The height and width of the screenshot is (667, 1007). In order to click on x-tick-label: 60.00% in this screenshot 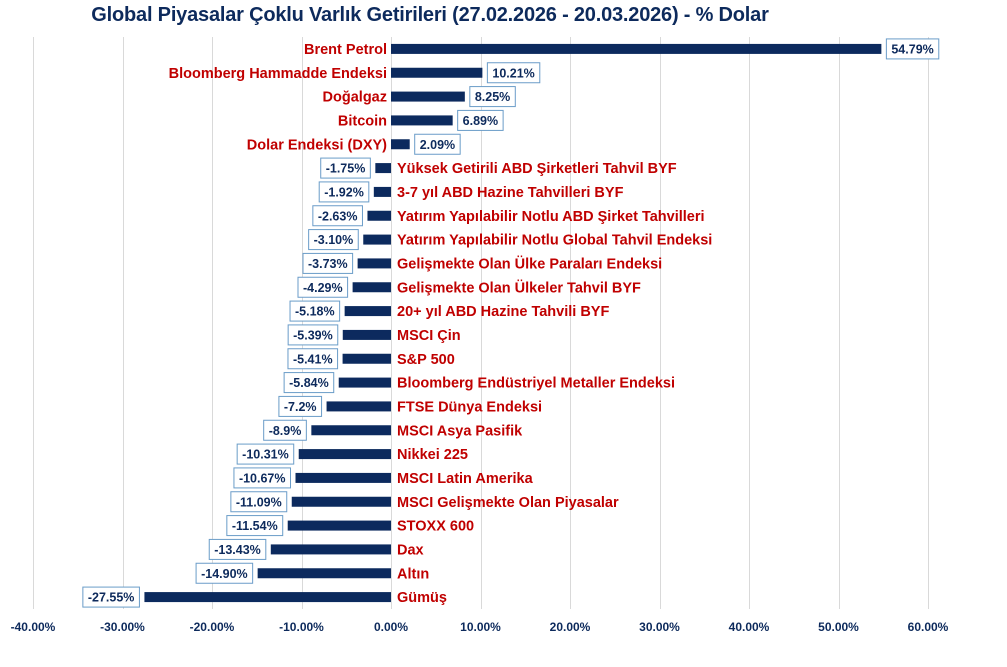, I will do `click(928, 627)`.